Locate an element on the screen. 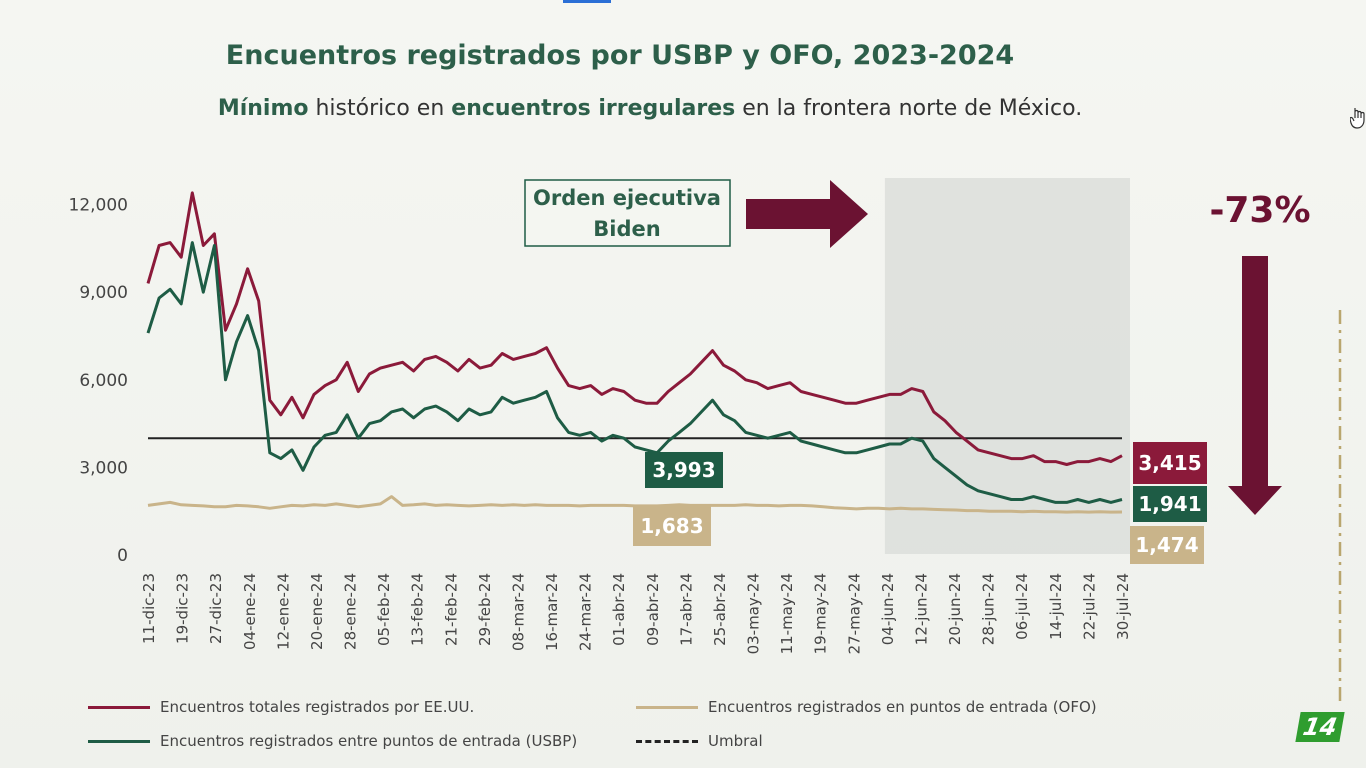  x-tick-label: 28-ene-24 is located at coordinates (351, 611).